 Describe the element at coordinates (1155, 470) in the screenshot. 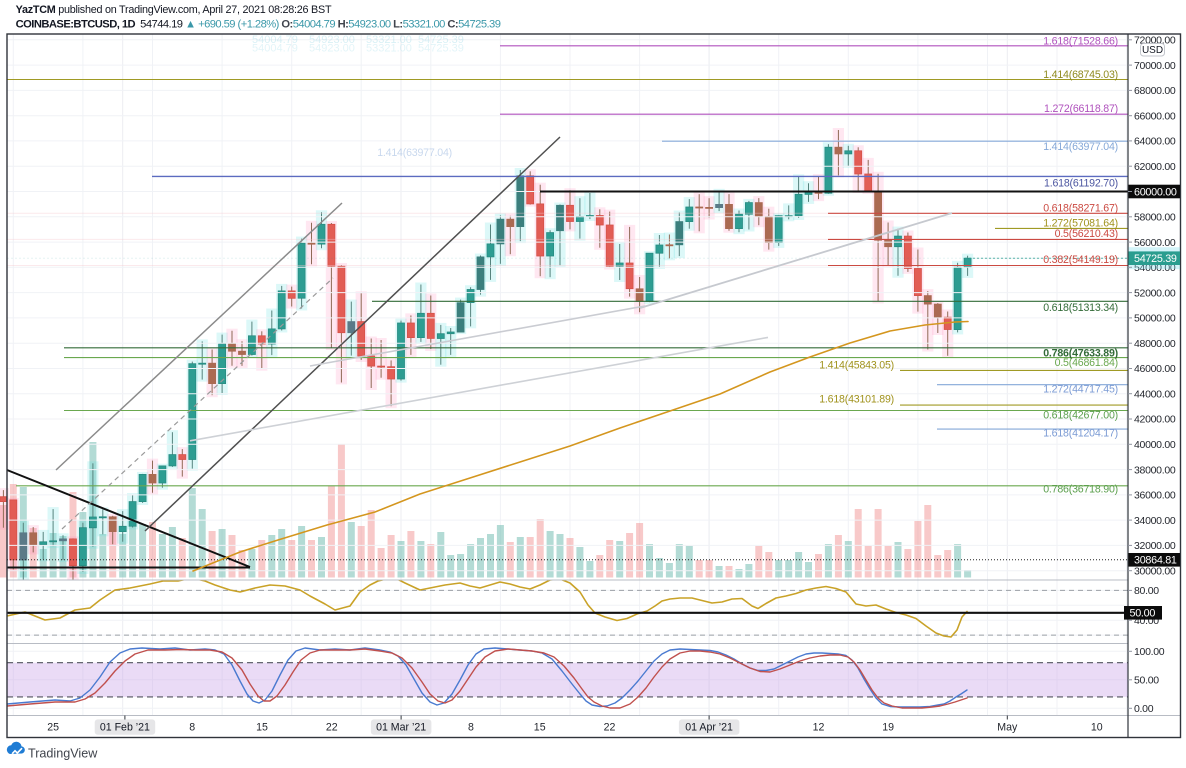

I see `svg-text: 38000.00` at that location.